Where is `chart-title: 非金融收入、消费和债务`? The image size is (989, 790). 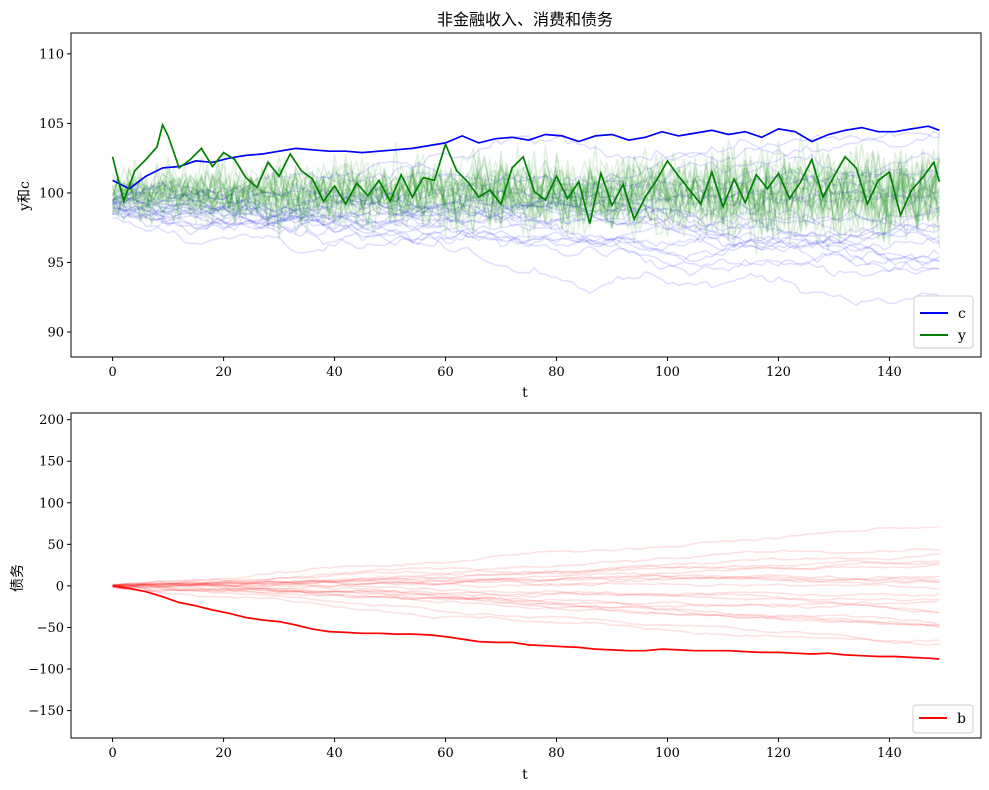 chart-title: 非金融收入、消费和债务 is located at coordinates (525, 19).